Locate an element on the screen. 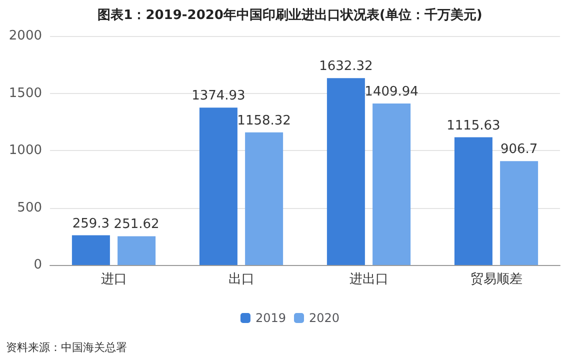 The height and width of the screenshot is (359, 580). x-tick-label: 出口 is located at coordinates (241, 279).